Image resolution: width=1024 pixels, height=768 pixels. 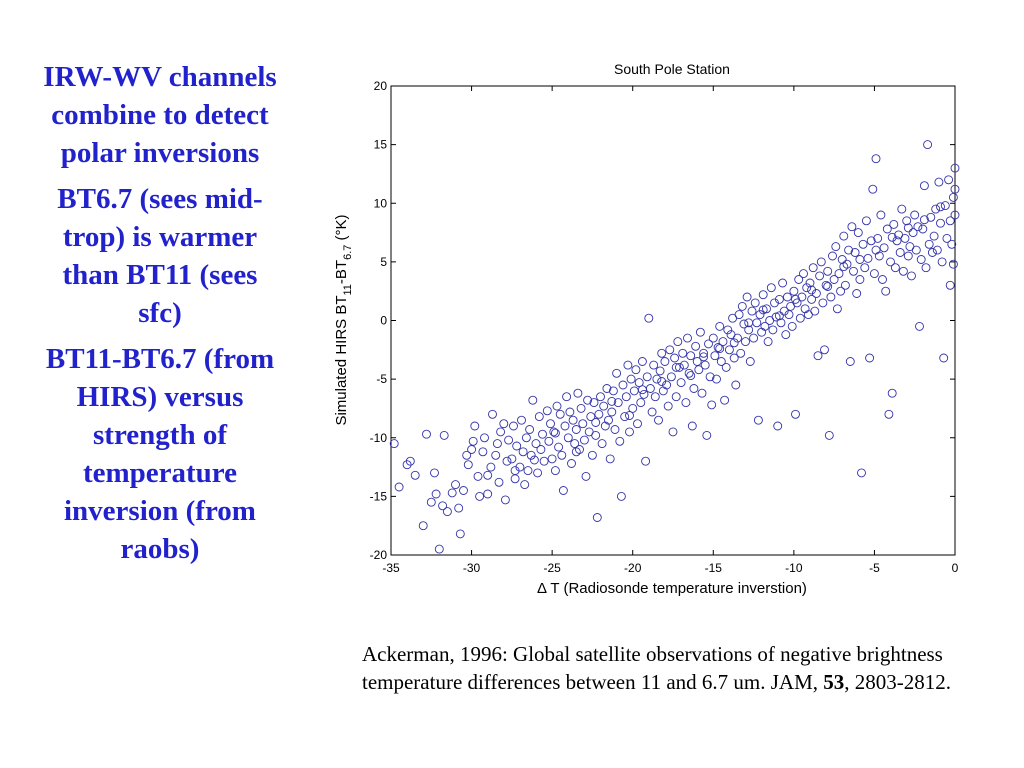 I want to click on x-tick-label: -15, so click(x=714, y=568).